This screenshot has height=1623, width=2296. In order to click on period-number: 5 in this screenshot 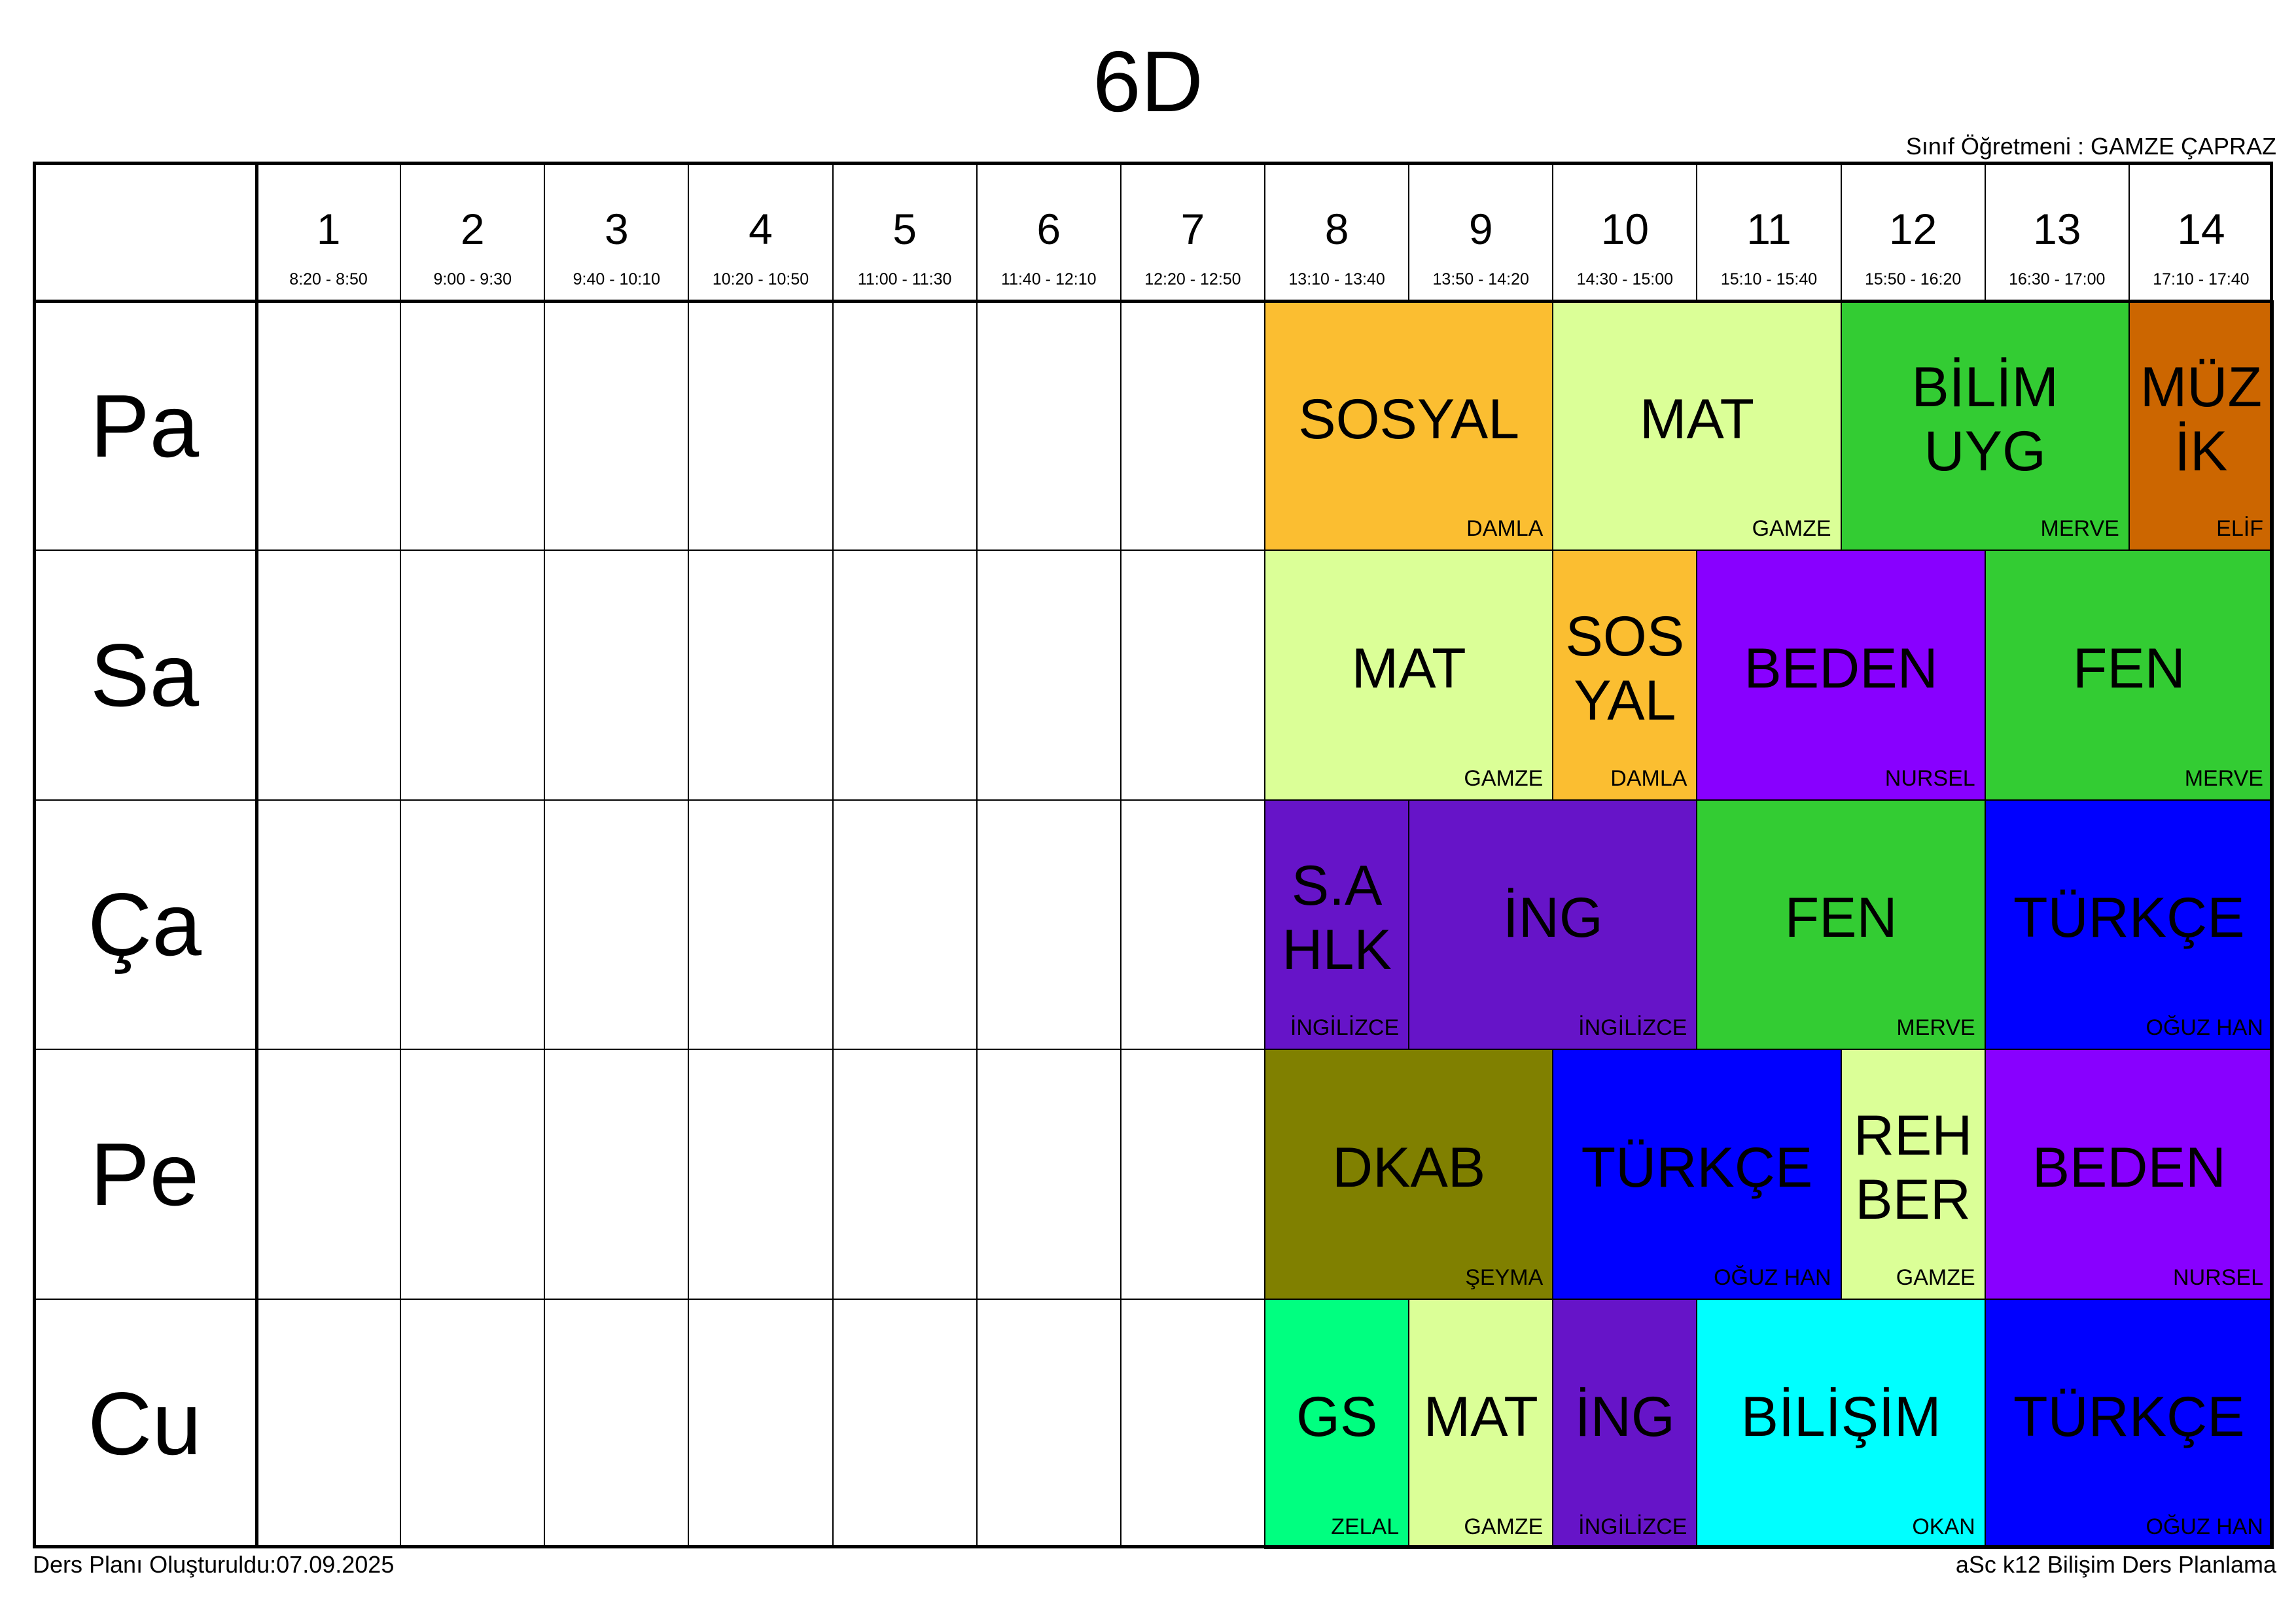, I will do `click(904, 229)`.